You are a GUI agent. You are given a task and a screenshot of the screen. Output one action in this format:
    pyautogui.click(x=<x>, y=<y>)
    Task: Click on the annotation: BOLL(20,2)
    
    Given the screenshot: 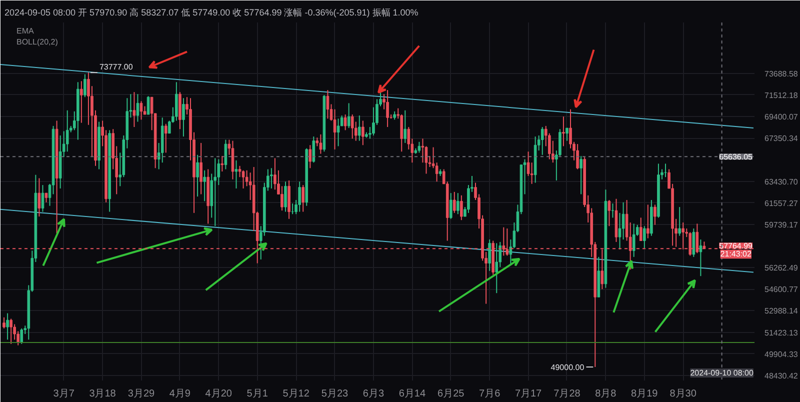 What is the action you would take?
    pyautogui.click(x=37, y=42)
    